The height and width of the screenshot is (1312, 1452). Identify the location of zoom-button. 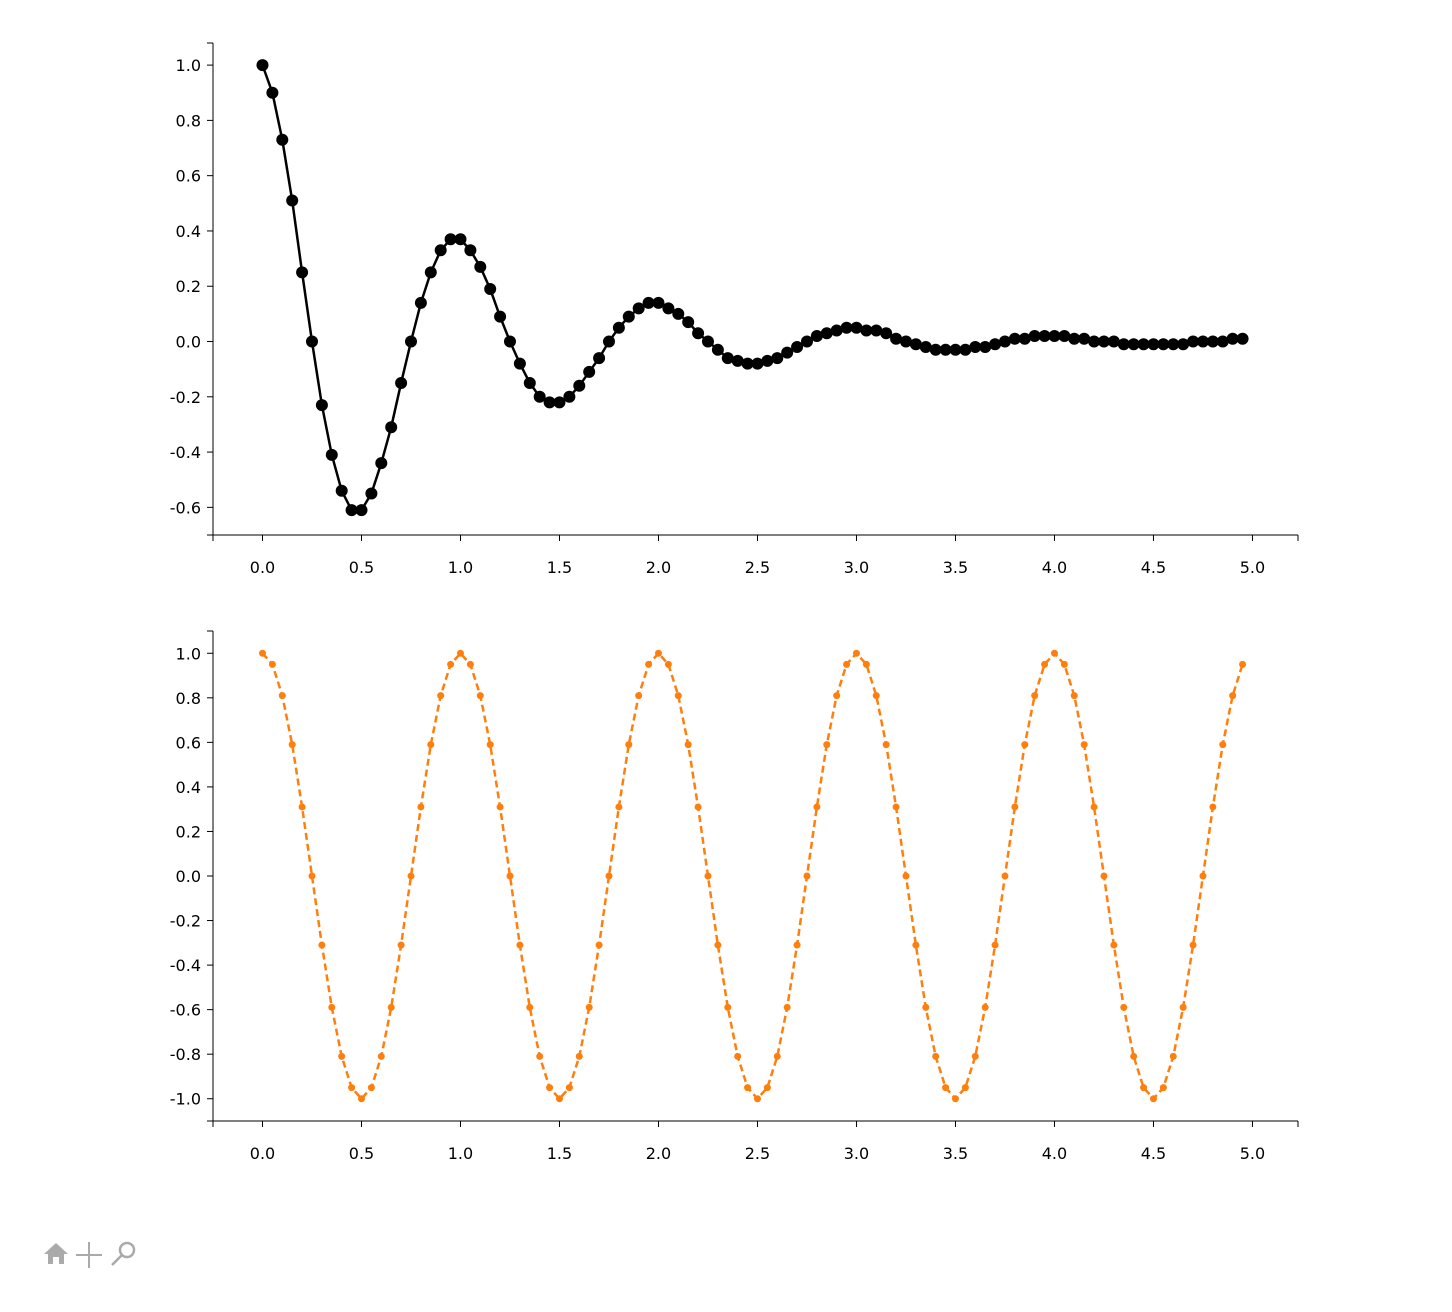
(123, 1253).